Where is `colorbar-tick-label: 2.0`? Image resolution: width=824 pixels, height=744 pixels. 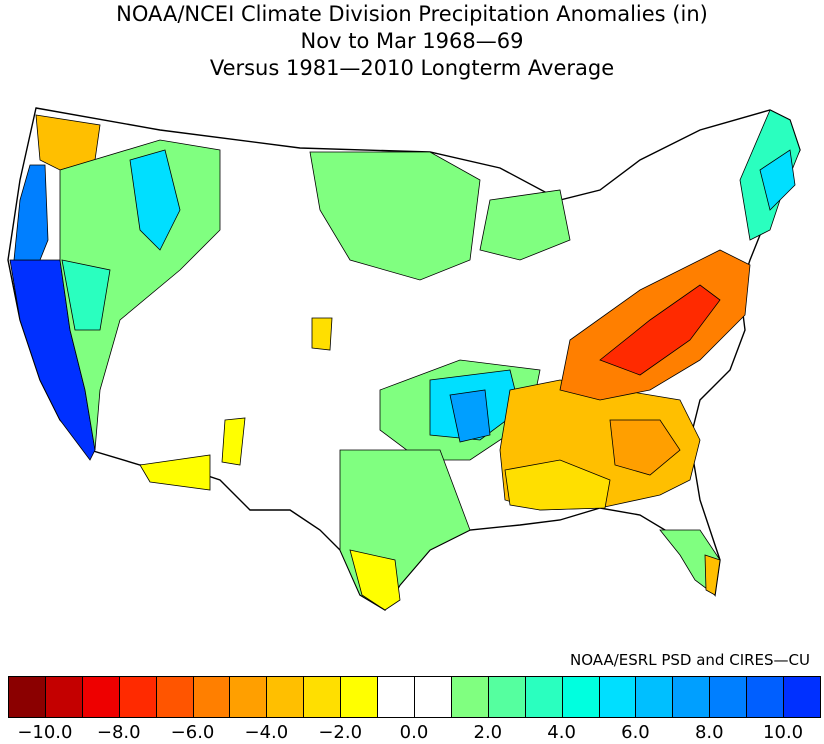 colorbar-tick-label: 2.0 is located at coordinates (488, 732).